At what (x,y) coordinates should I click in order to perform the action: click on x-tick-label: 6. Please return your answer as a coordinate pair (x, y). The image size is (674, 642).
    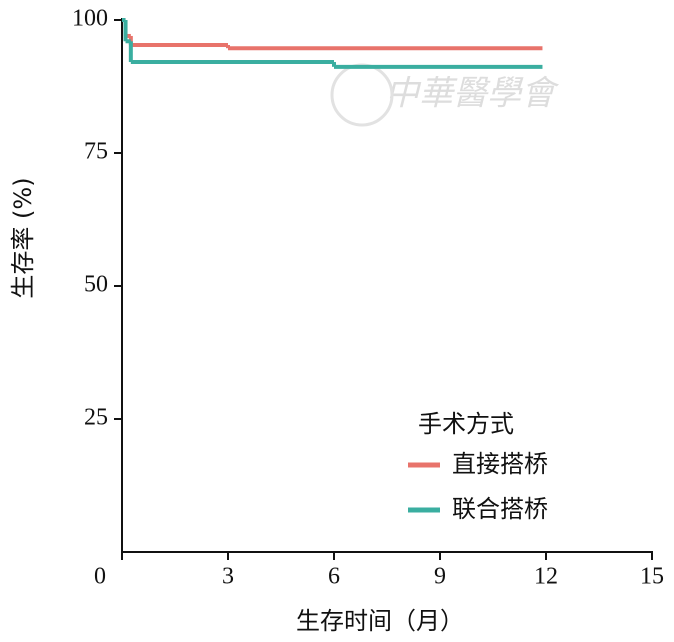
    Looking at the image, I should click on (334, 577).